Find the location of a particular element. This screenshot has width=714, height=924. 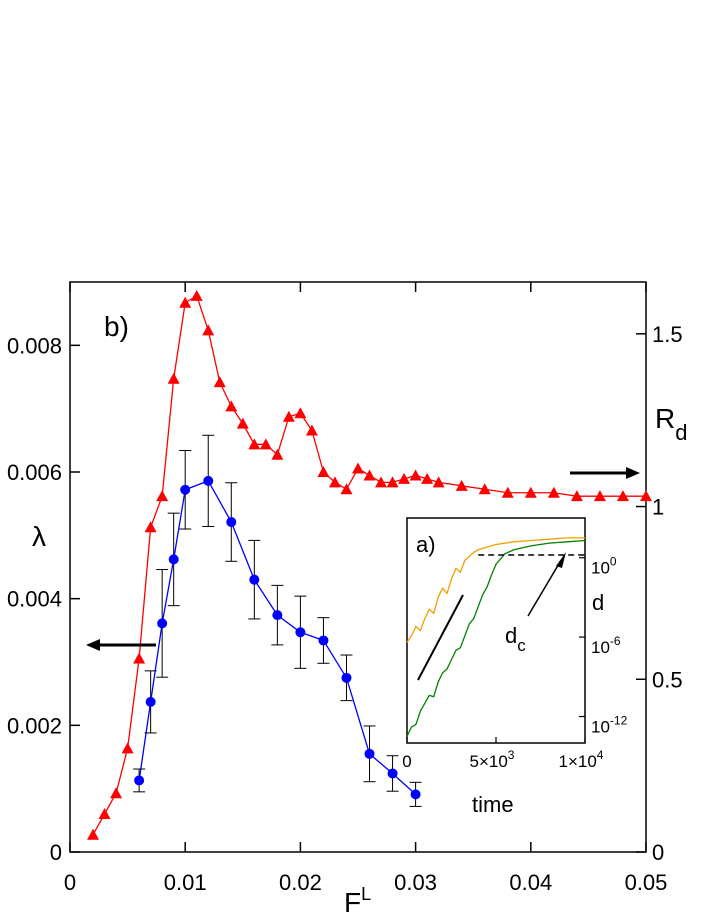

inset-x-tick-exponent: 4 is located at coordinates (600, 755).